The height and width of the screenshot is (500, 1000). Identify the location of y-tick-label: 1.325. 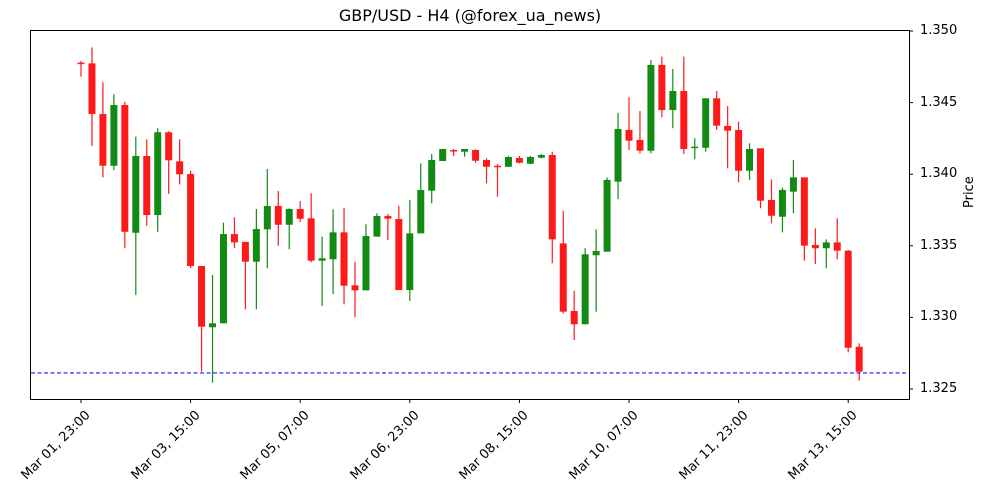
(939, 388).